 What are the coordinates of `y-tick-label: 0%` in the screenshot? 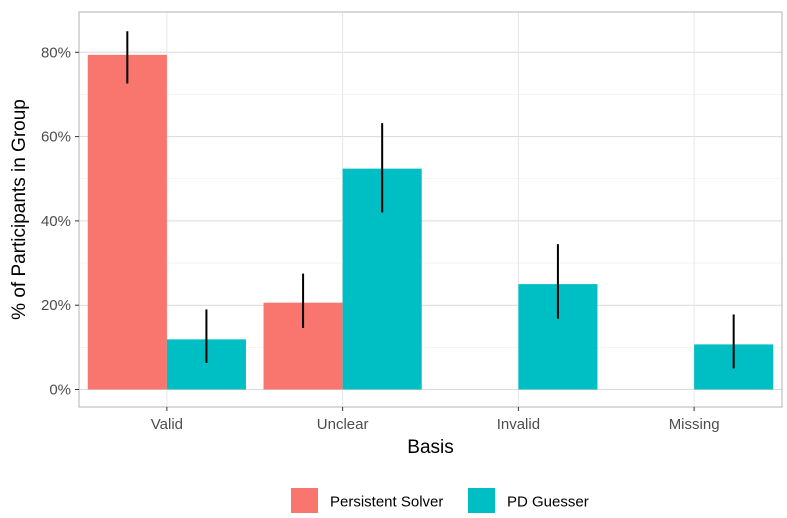 It's located at (60, 390).